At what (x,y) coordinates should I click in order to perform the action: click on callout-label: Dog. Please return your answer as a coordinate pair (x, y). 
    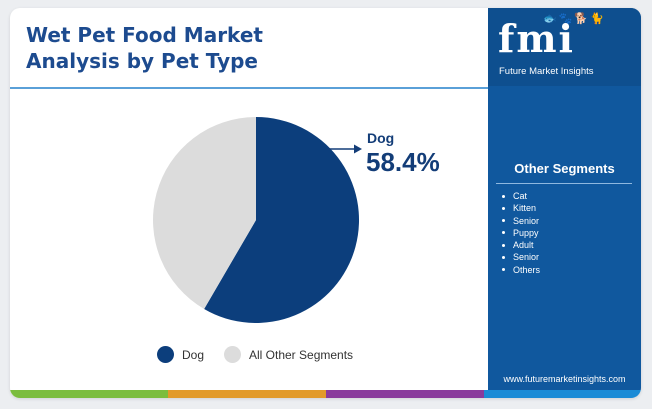
    Looking at the image, I should click on (381, 138).